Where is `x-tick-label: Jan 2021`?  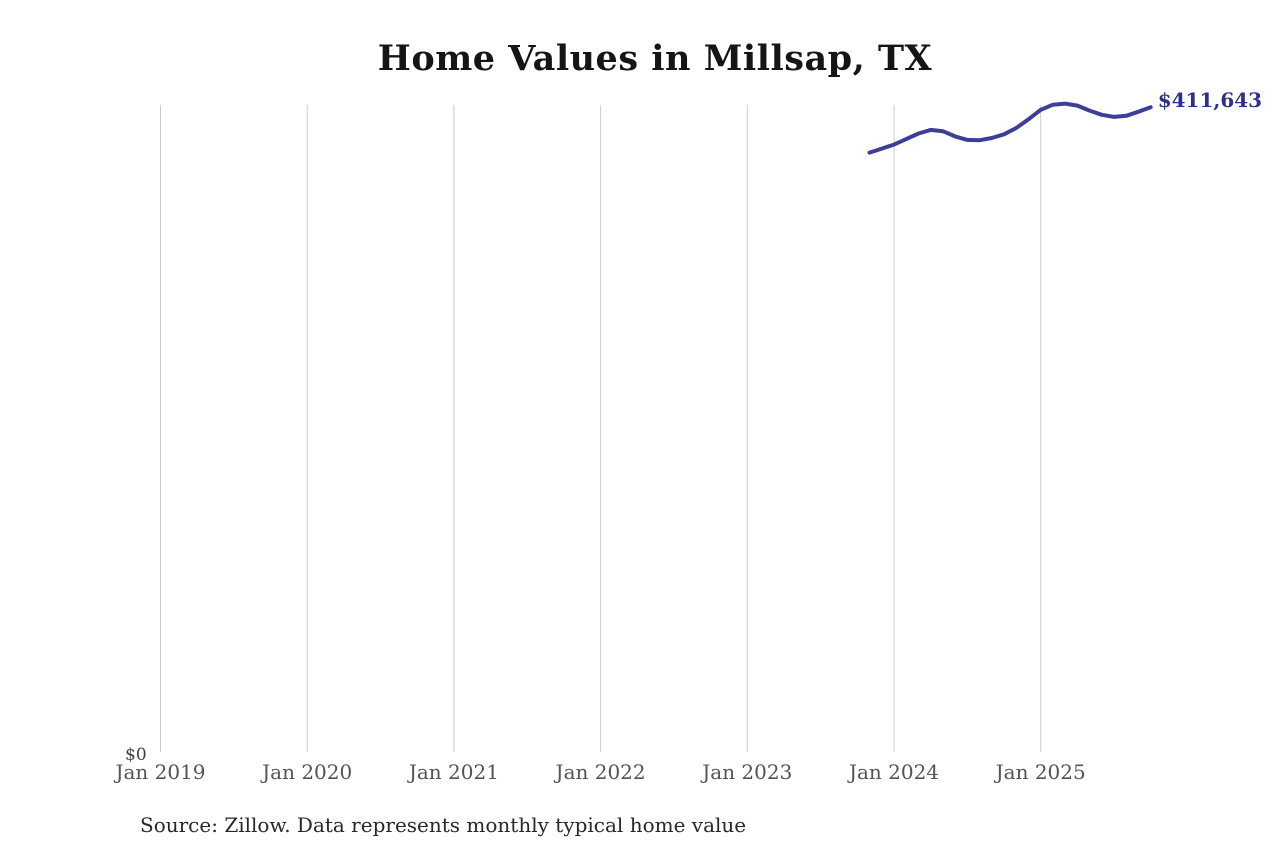
x-tick-label: Jan 2021 is located at coordinates (453, 772).